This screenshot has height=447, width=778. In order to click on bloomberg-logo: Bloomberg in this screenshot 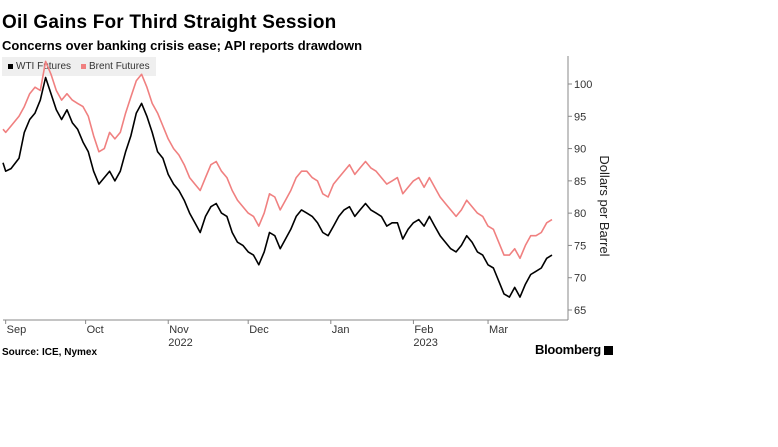, I will do `click(574, 349)`.